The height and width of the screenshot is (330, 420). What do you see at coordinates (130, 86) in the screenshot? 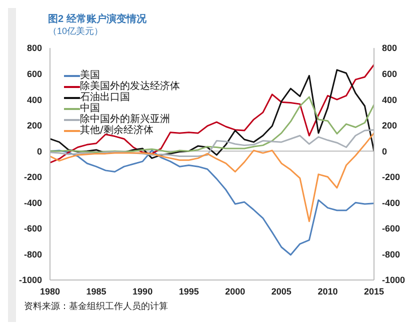
I see `legend-label: 除美国外的发达经济体` at bounding box center [130, 86].